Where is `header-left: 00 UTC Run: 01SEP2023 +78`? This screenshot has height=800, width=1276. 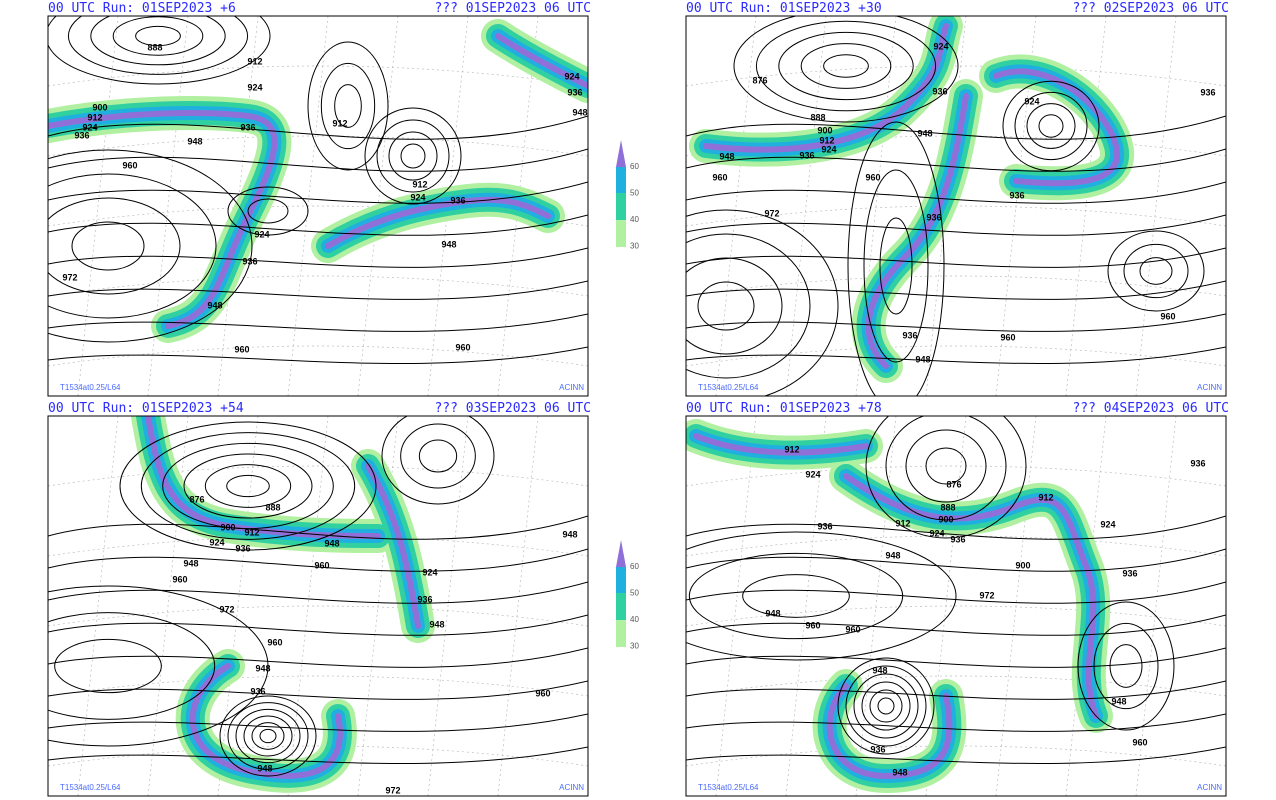 header-left: 00 UTC Run: 01SEP2023 +78 is located at coordinates (784, 408).